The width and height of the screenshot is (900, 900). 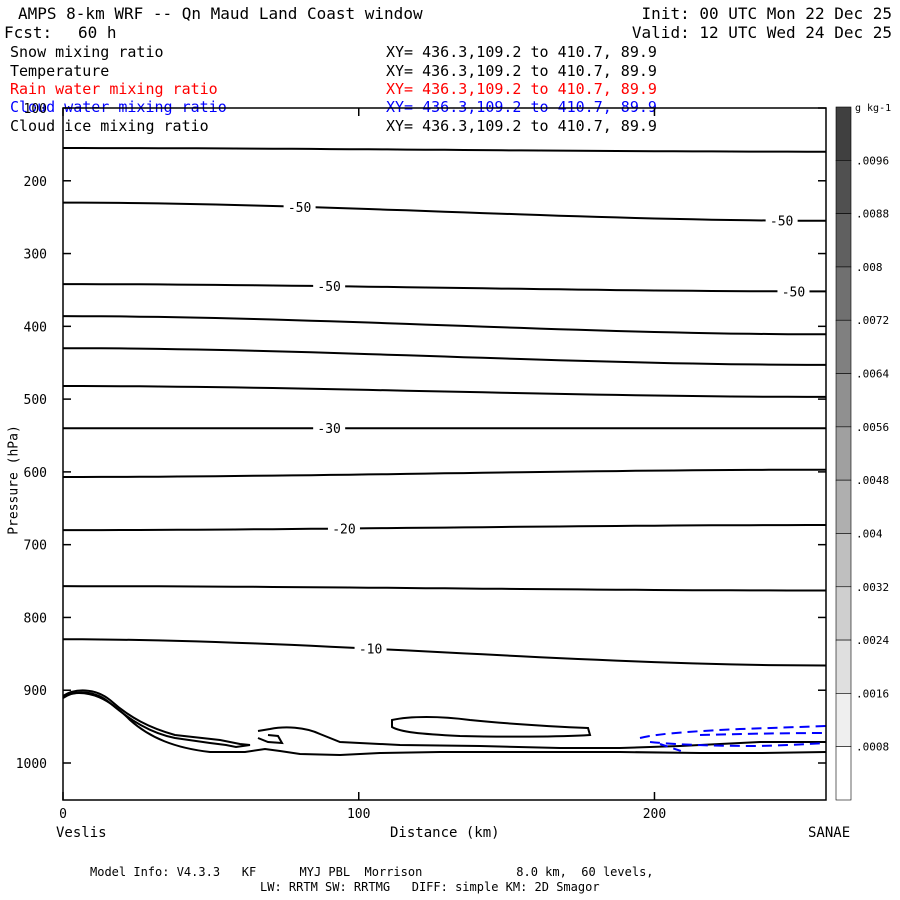 I want to click on cloud-water-contour, so click(x=733, y=732).